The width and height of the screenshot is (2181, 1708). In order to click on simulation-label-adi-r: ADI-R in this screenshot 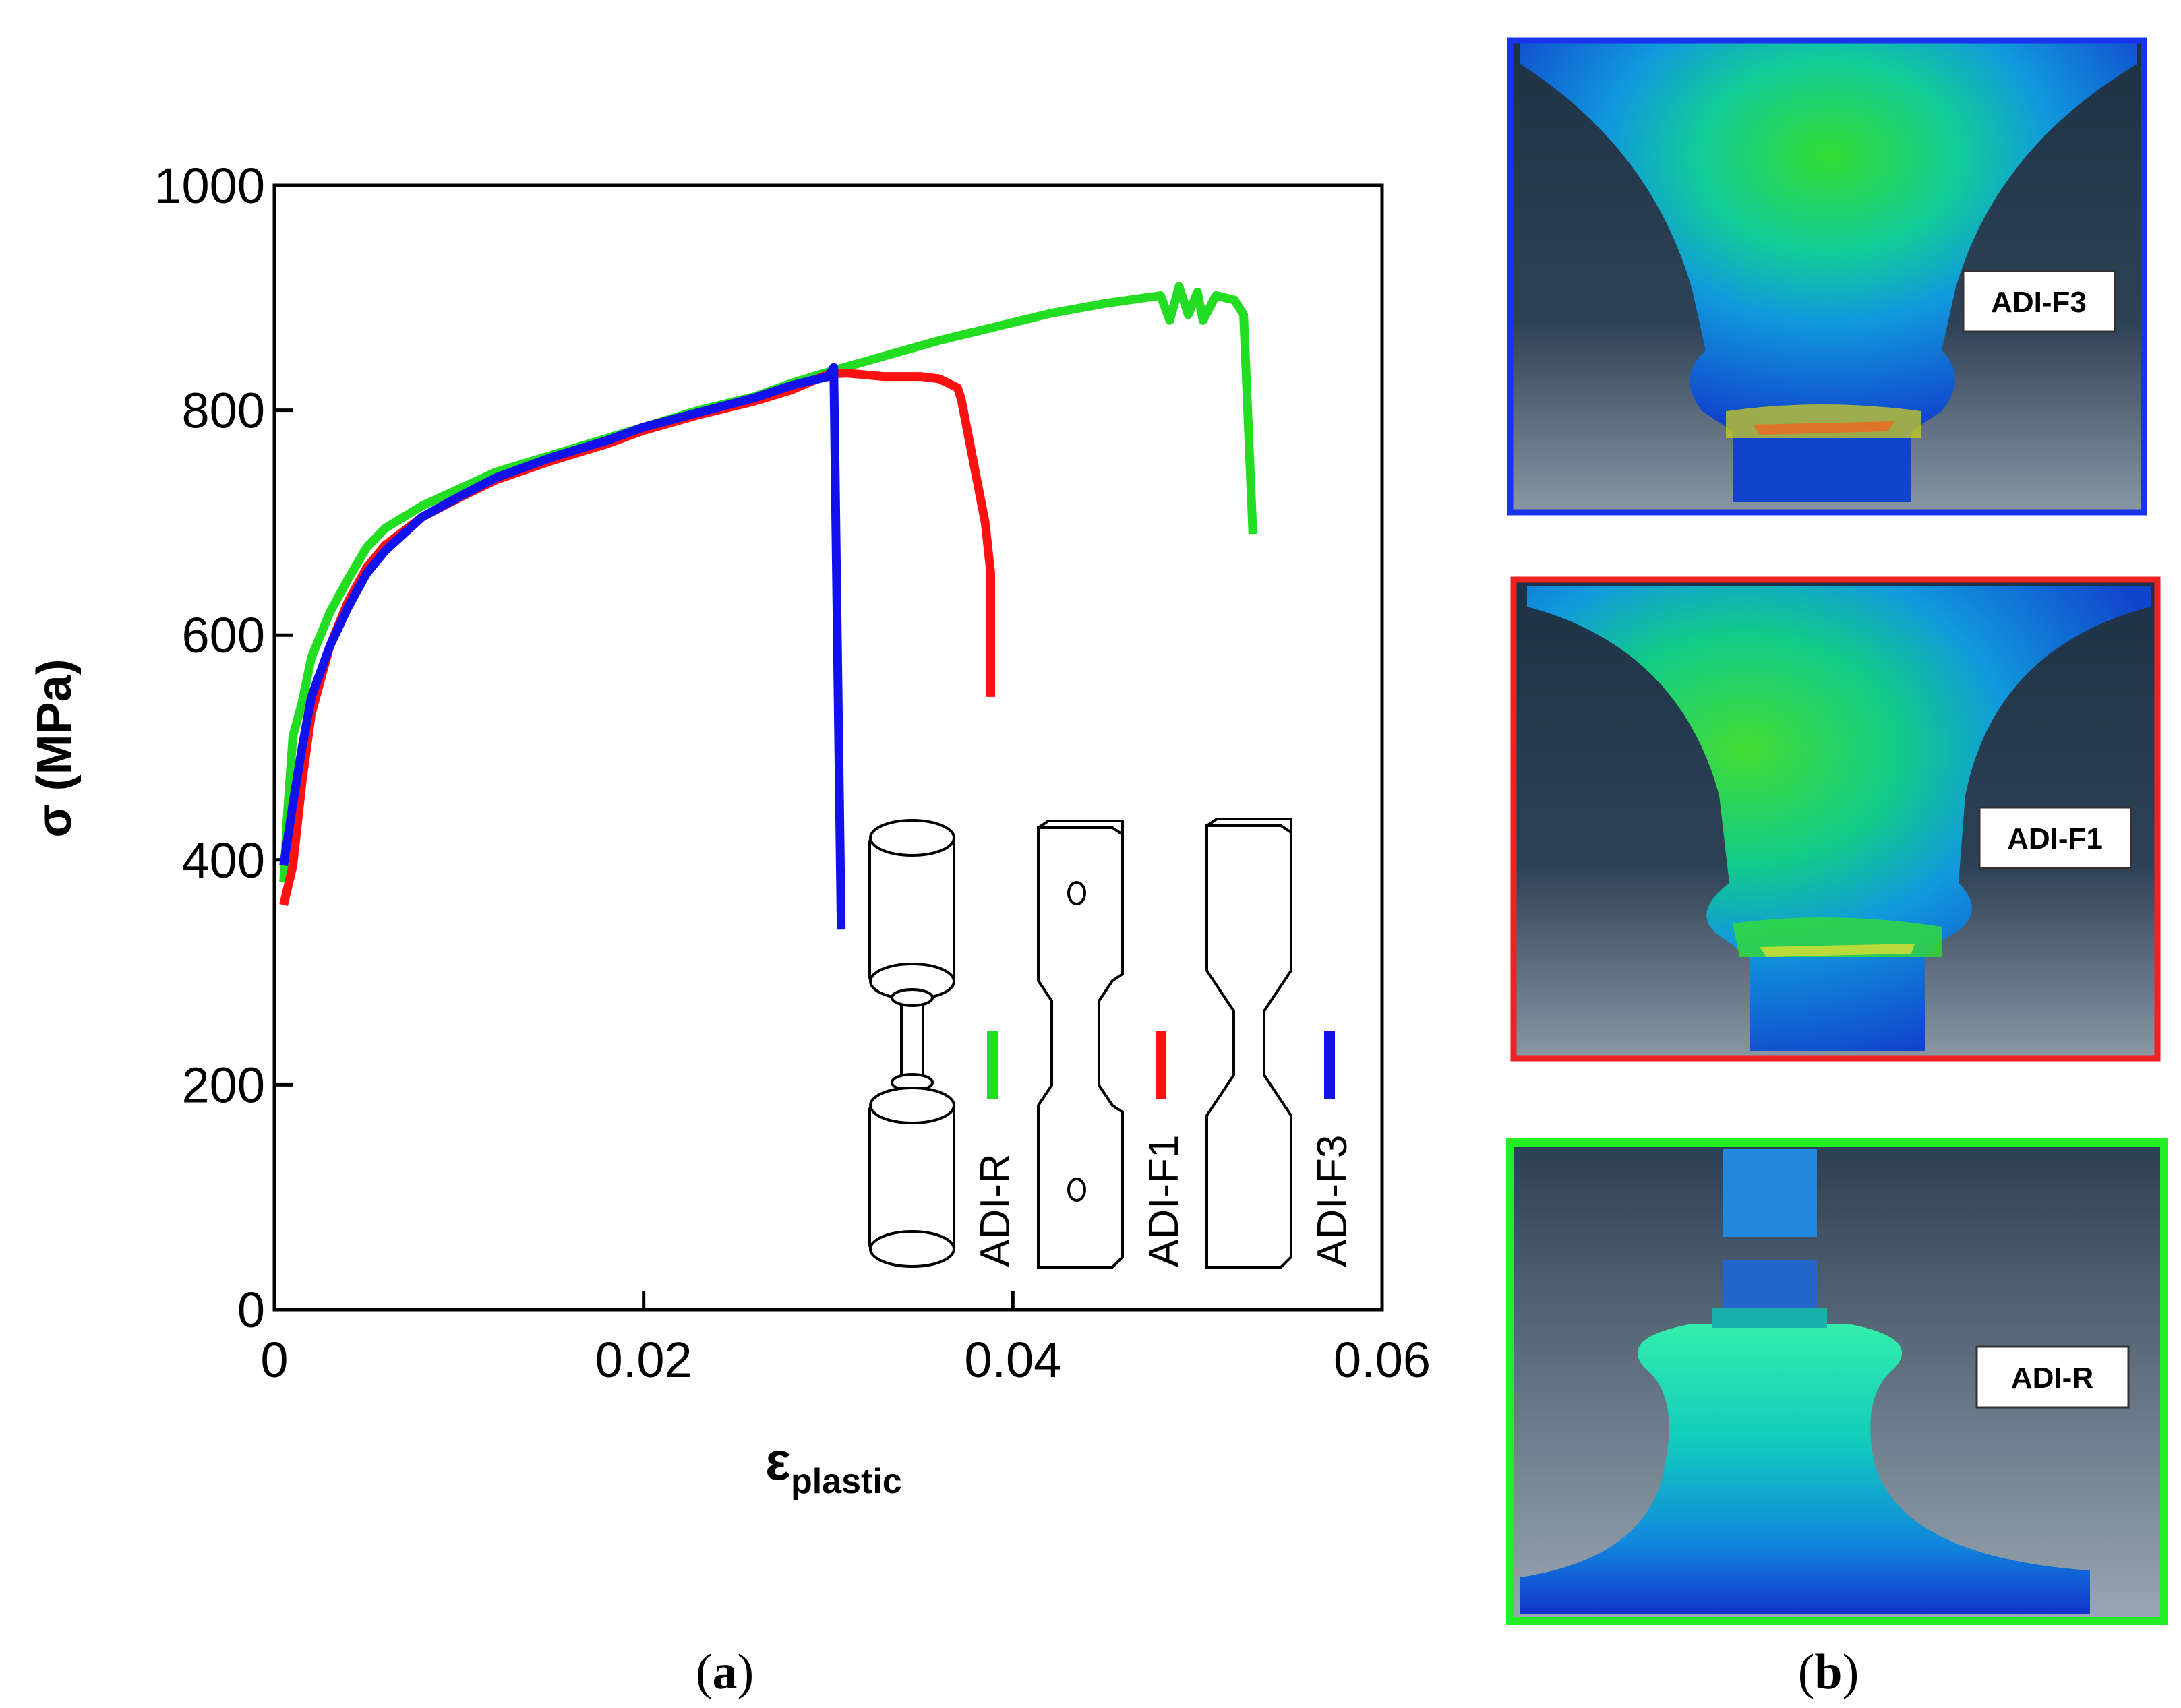, I will do `click(2052, 1379)`.